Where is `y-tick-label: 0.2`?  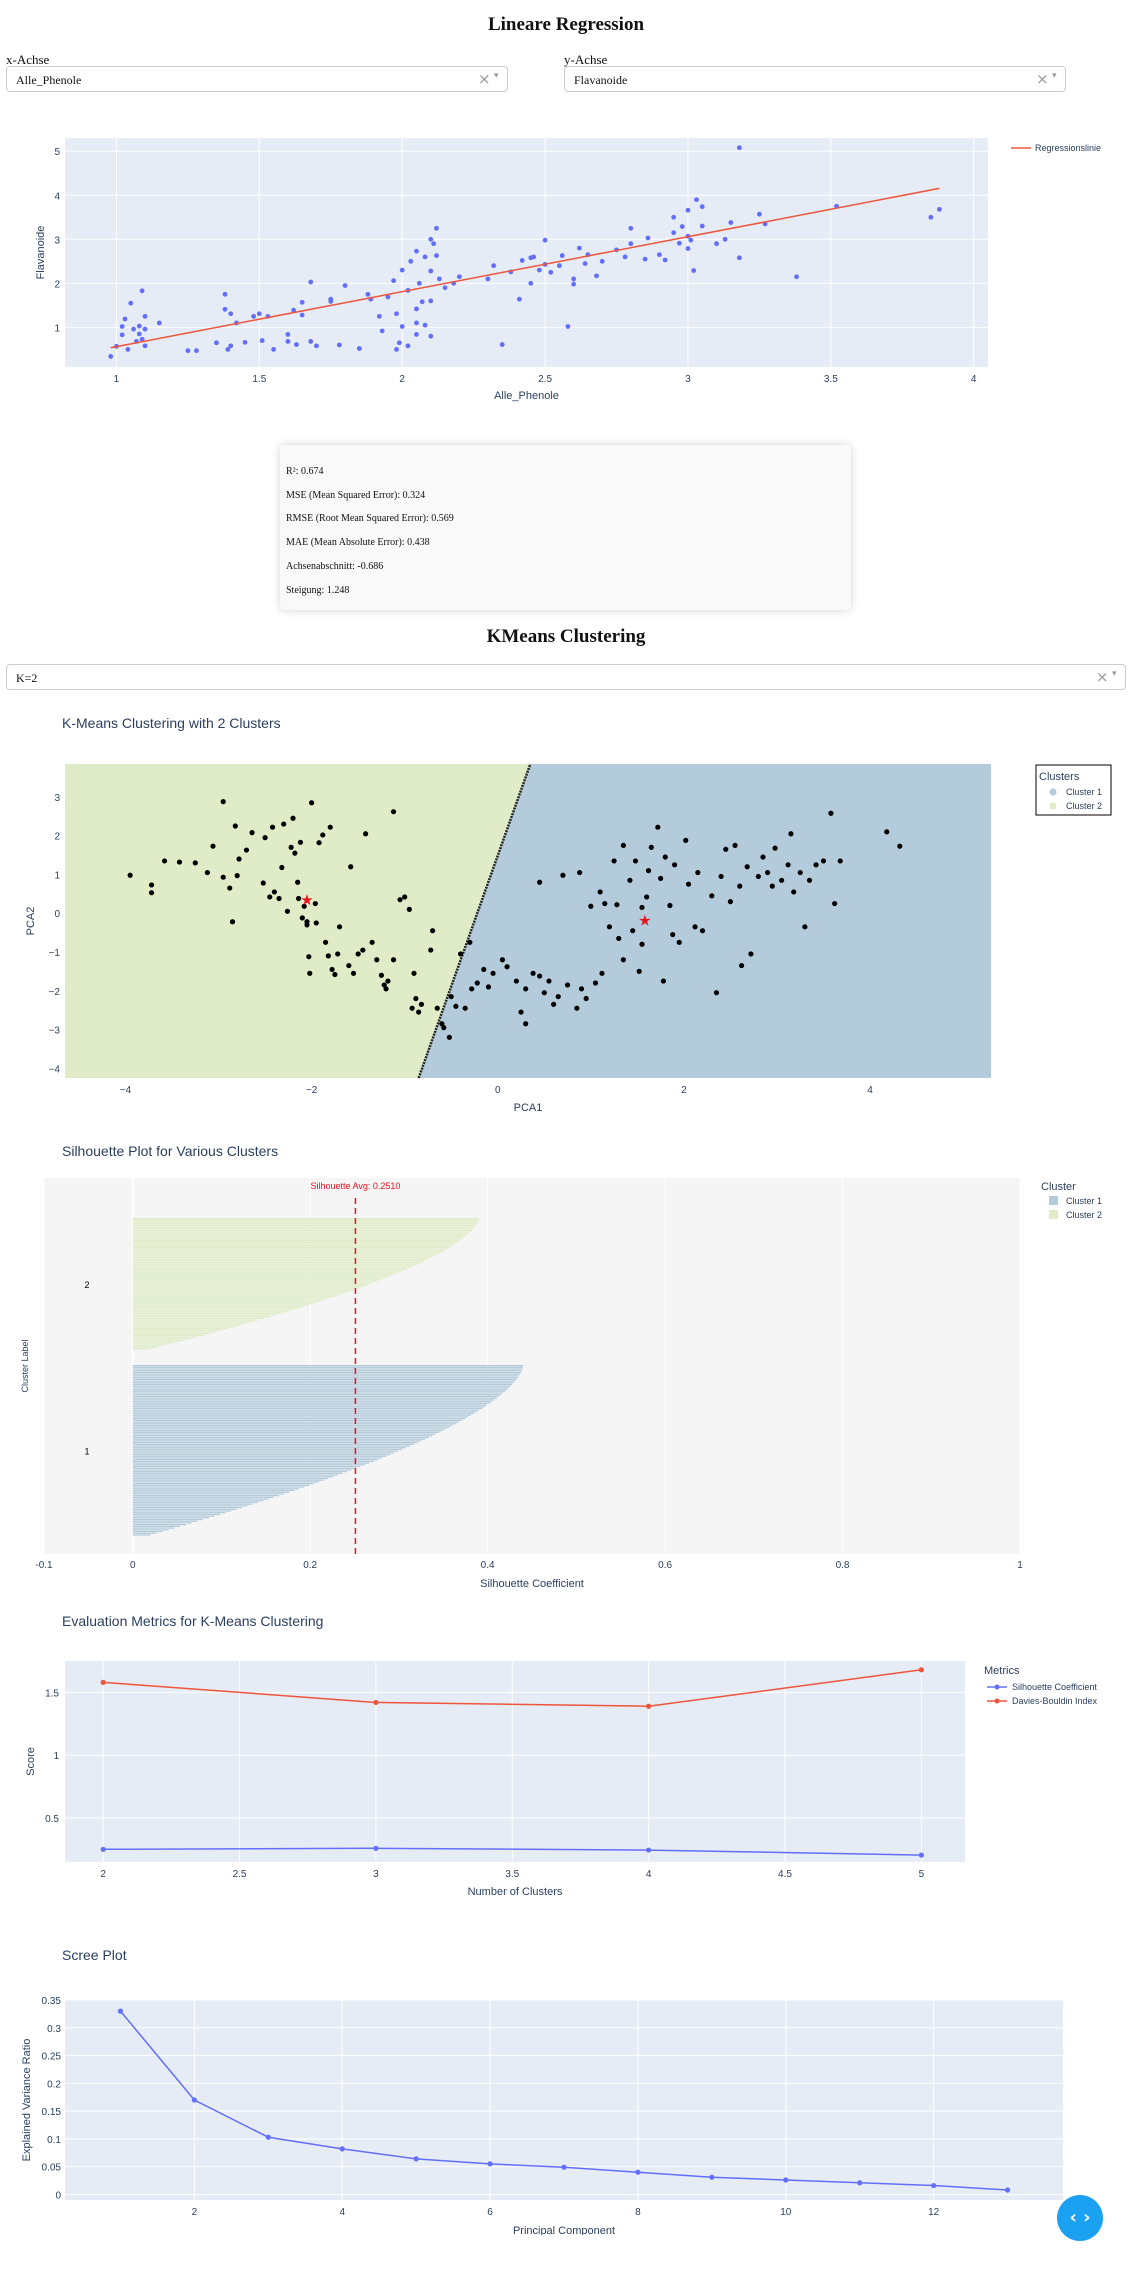
y-tick-label: 0.2 is located at coordinates (54, 2084).